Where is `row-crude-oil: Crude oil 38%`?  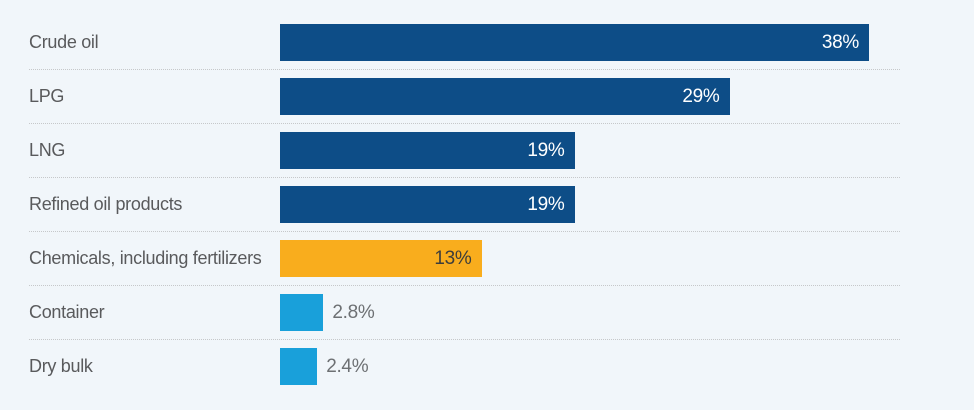
row-crude-oil: Crude oil 38% is located at coordinates (464, 43).